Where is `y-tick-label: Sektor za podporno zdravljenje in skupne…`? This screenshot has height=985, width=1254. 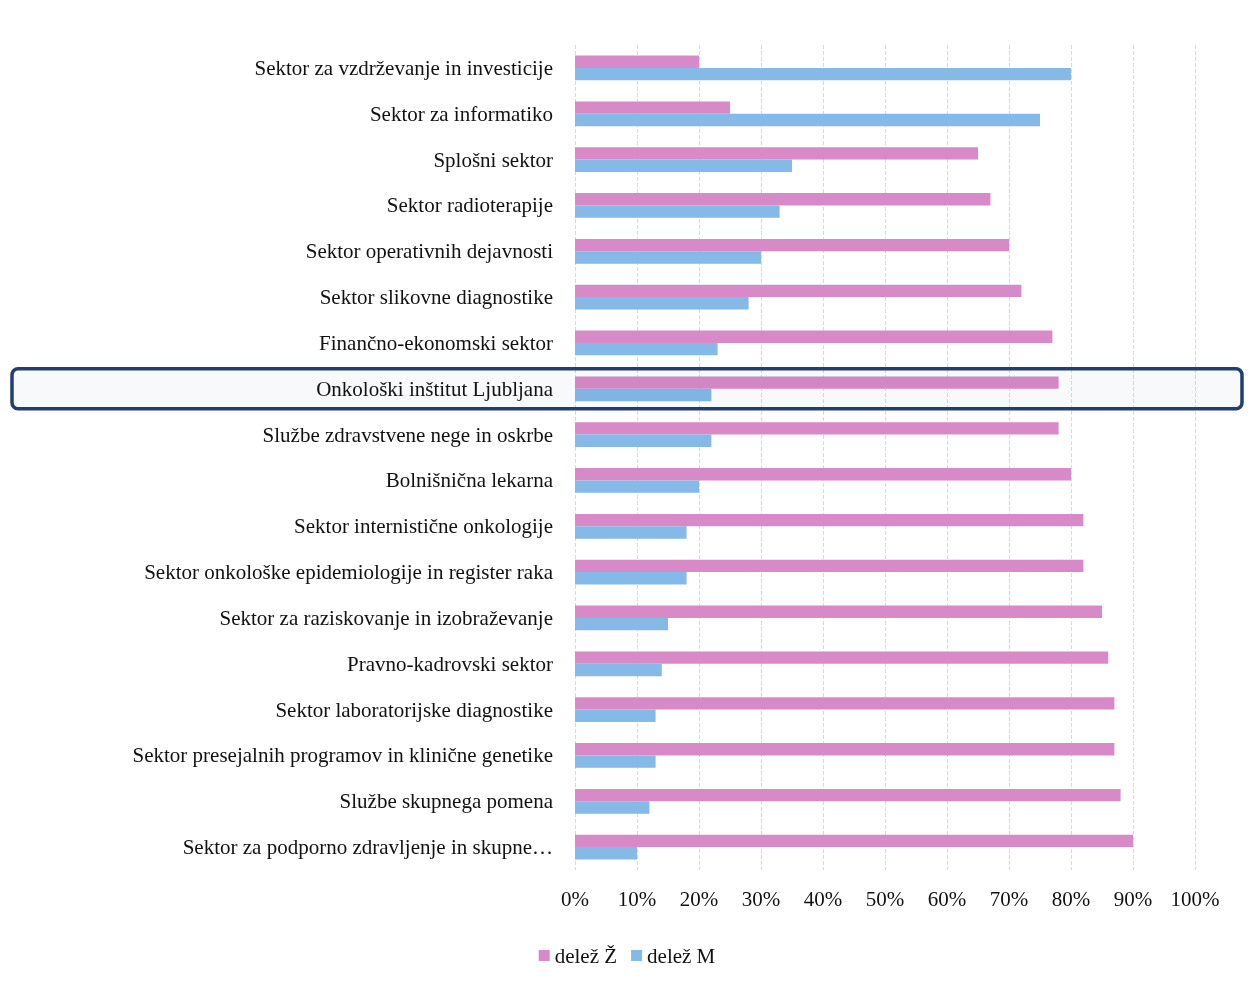
y-tick-label: Sektor za podporno zdravljenje in skupne… is located at coordinates (367, 847).